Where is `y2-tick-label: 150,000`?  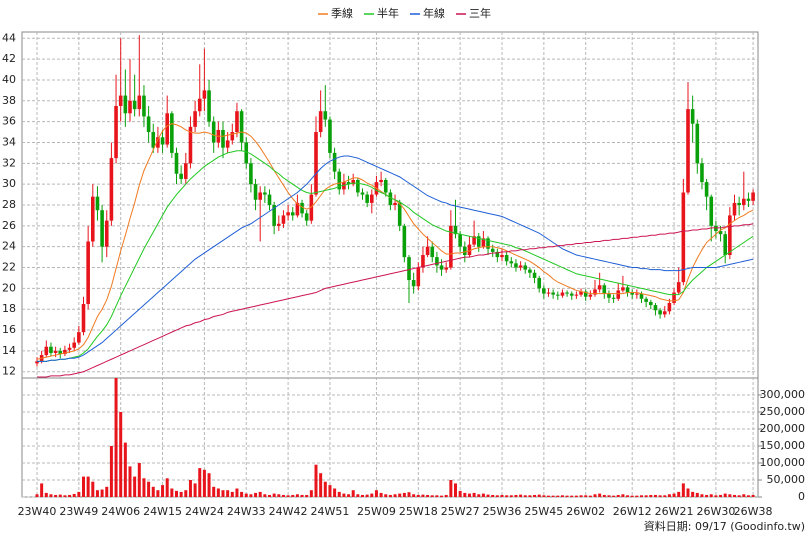
y2-tick-label: 150,000 is located at coordinates (783, 445).